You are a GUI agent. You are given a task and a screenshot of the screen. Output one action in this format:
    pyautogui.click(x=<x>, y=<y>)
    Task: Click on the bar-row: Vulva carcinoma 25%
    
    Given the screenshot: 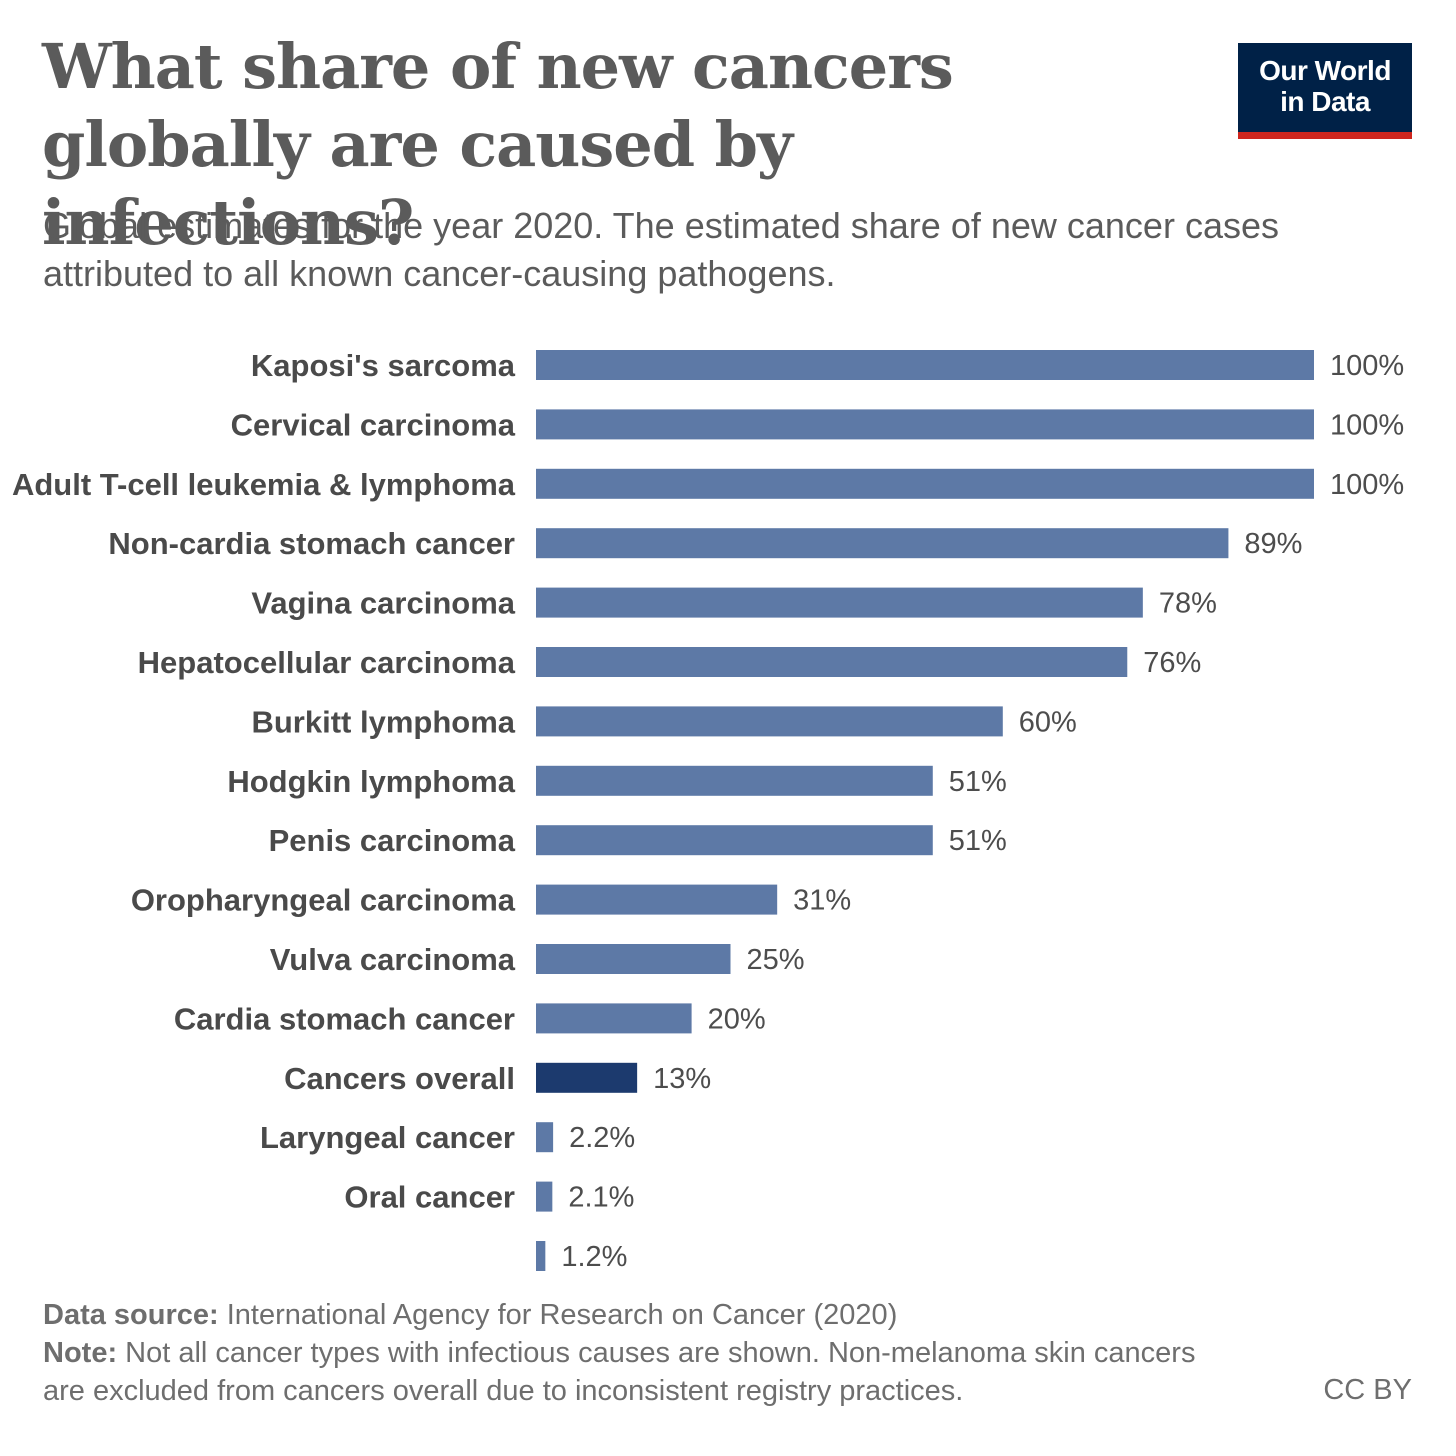 What is the action you would take?
    pyautogui.click(x=537, y=959)
    